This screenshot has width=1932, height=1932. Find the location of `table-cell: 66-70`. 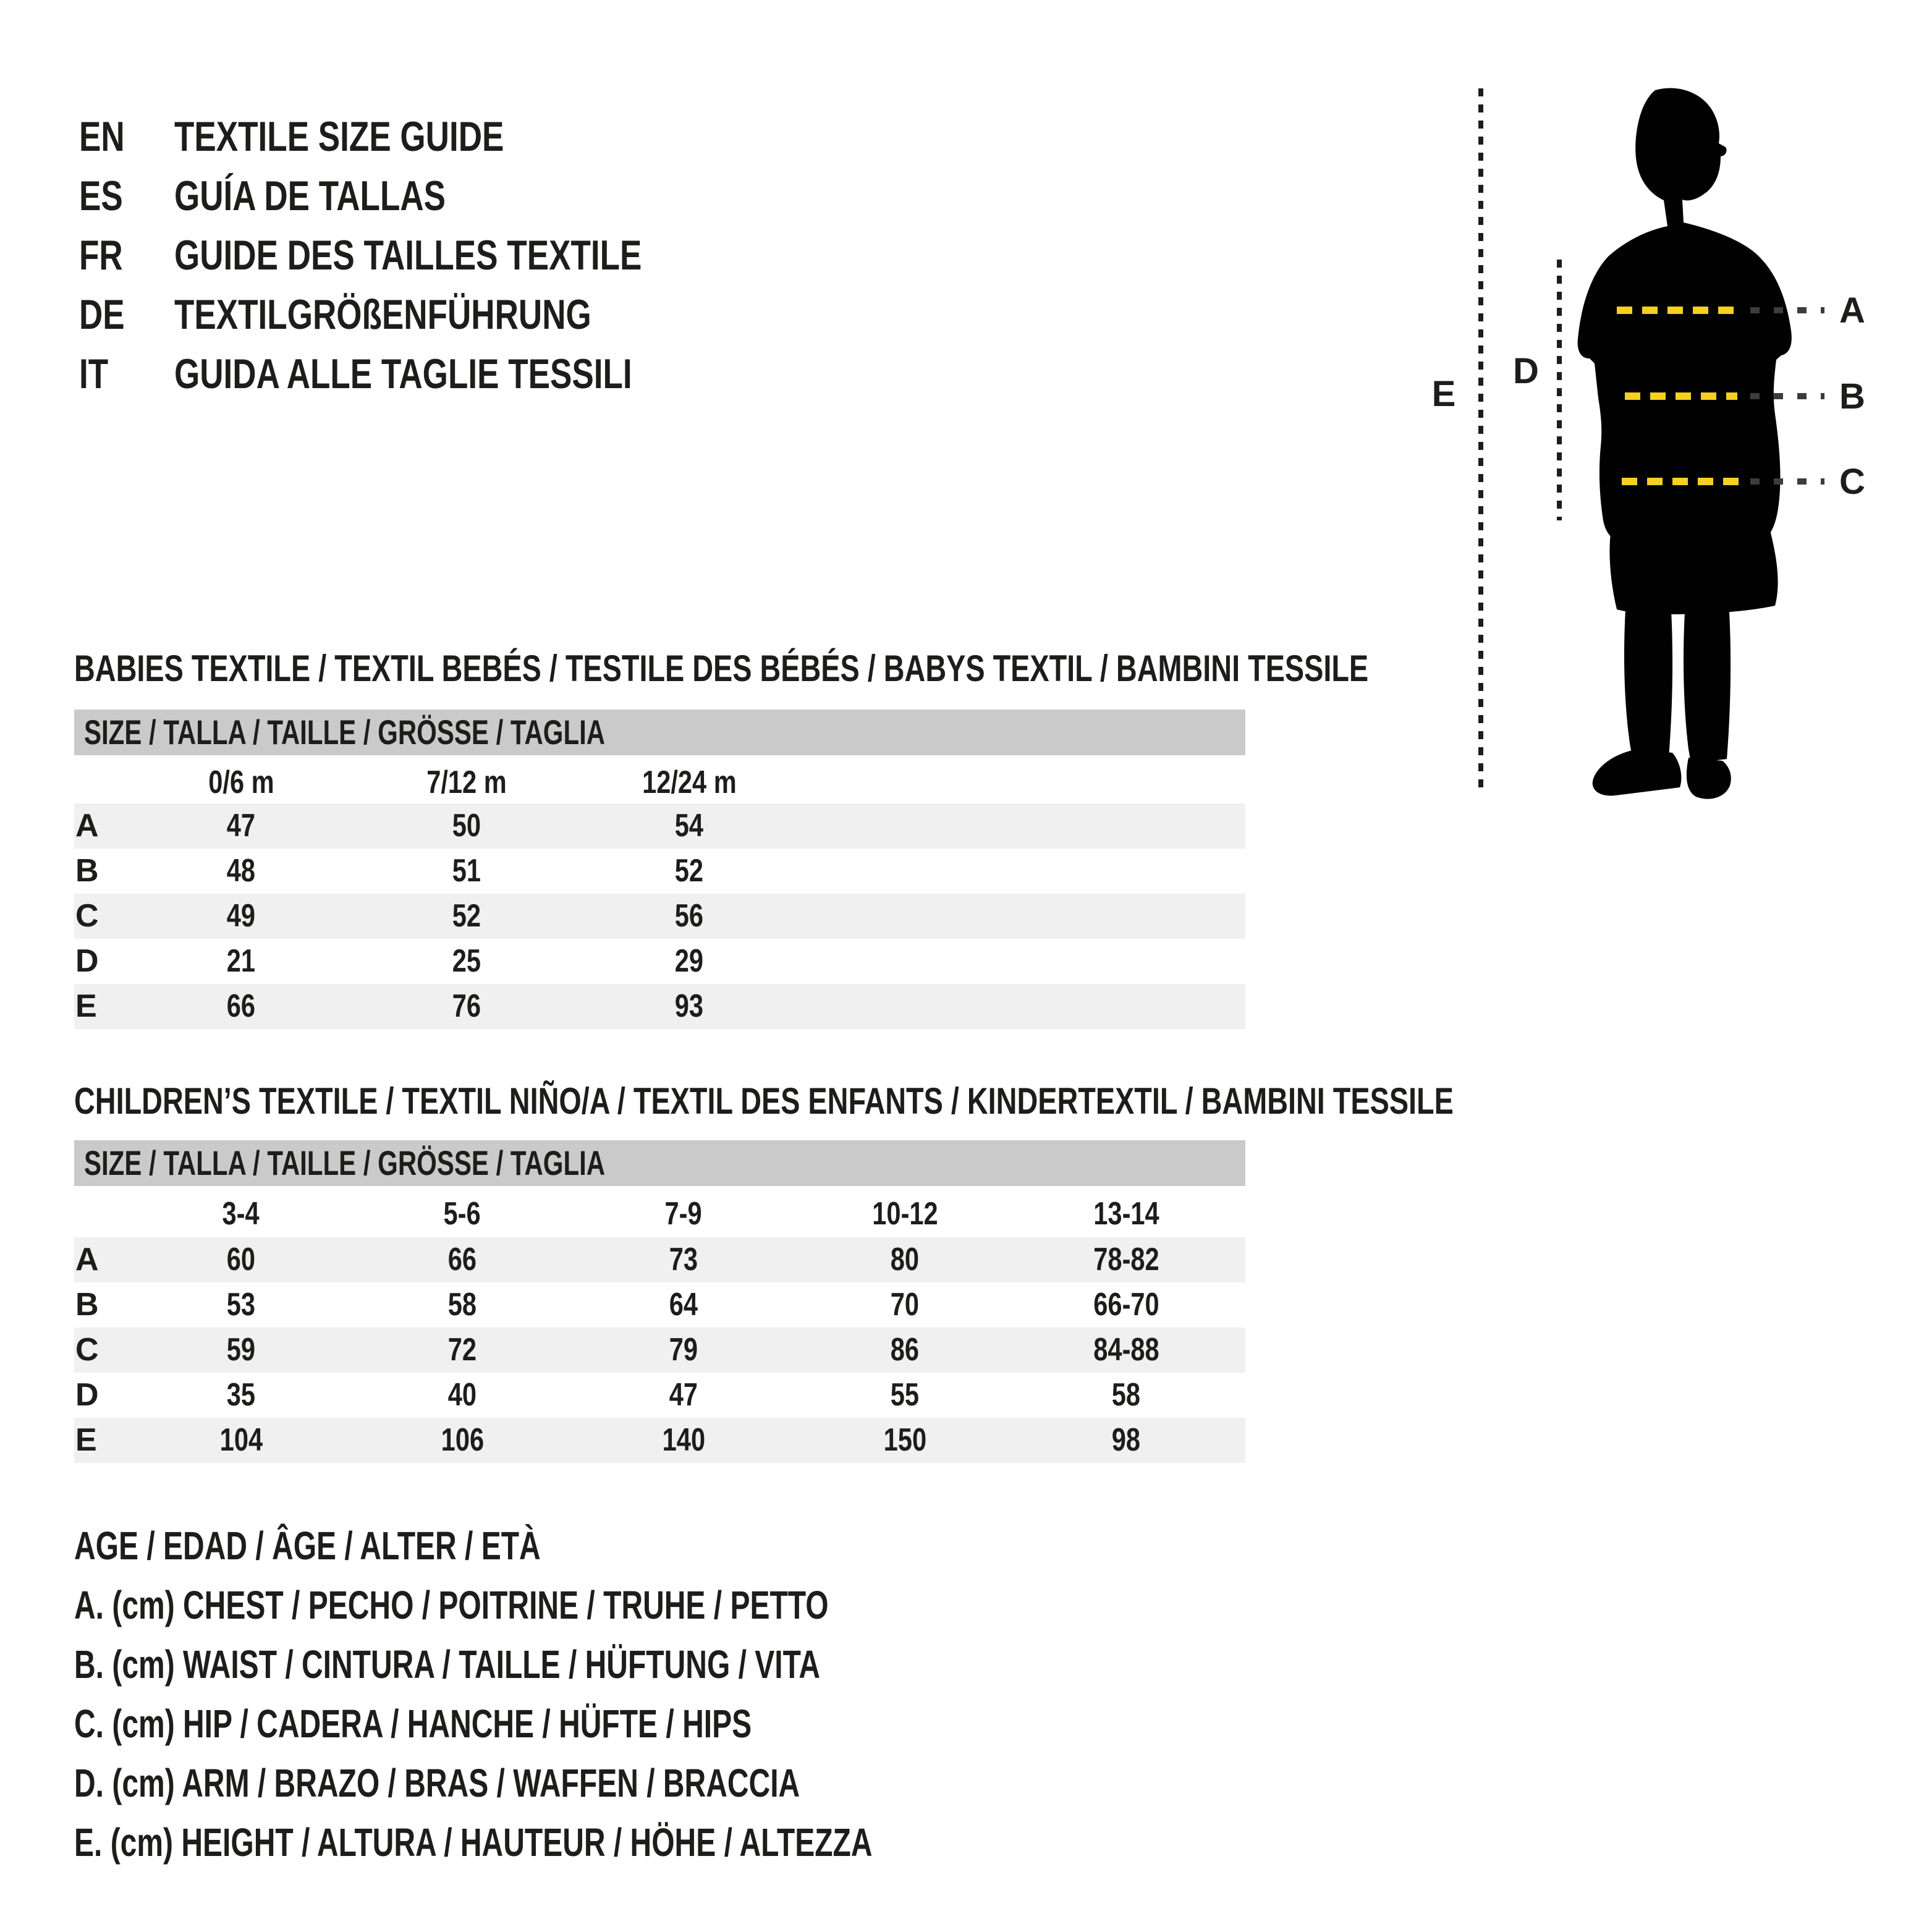

table-cell: 66-70 is located at coordinates (1126, 1305).